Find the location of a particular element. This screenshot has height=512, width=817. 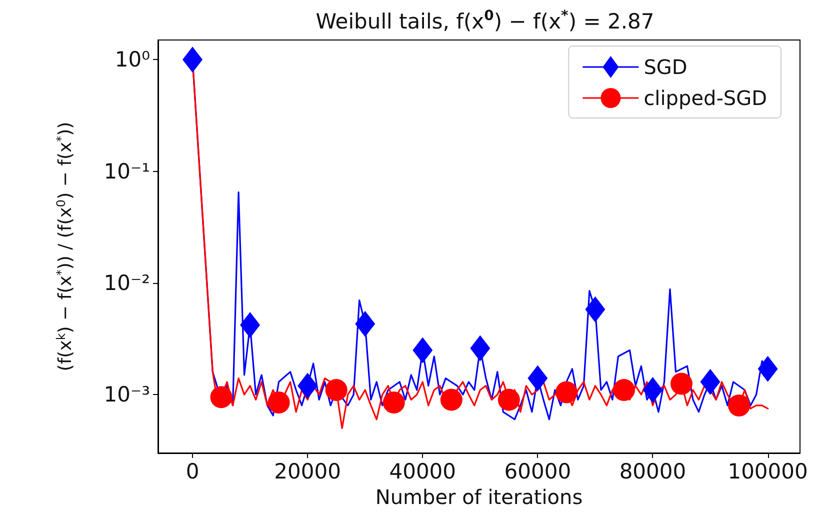

x-tick-label: 100000 is located at coordinates (768, 472).